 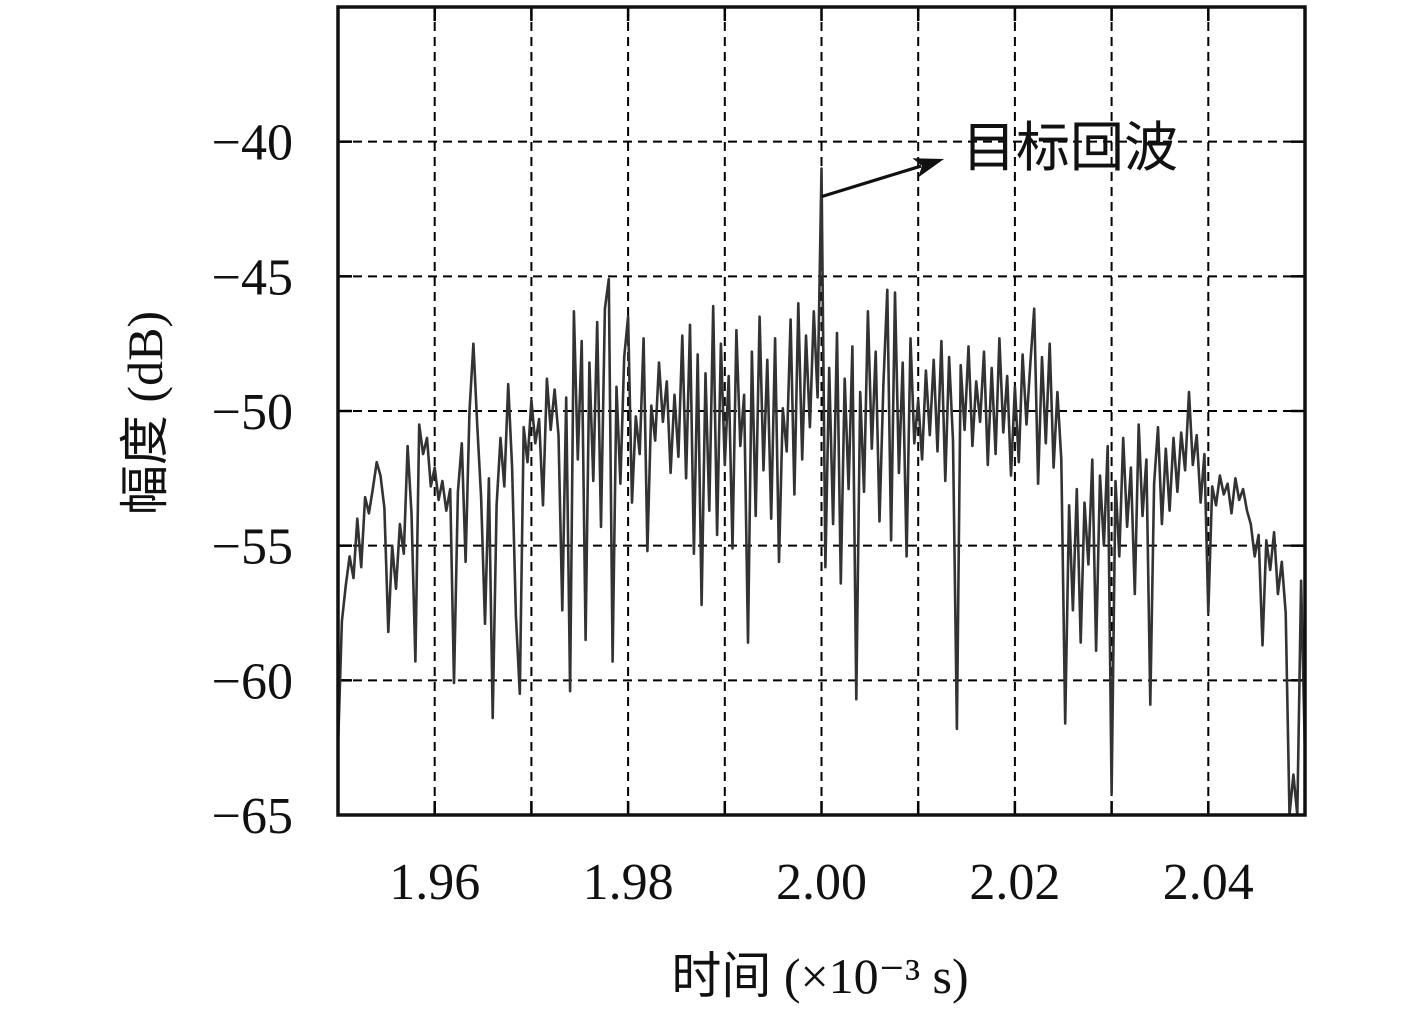 I want to click on x-tick-label: 1.98, so click(x=628, y=882).